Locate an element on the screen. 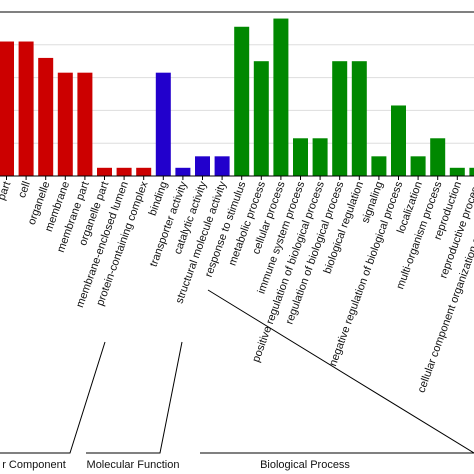  x-ticks is located at coordinates (232, 178).